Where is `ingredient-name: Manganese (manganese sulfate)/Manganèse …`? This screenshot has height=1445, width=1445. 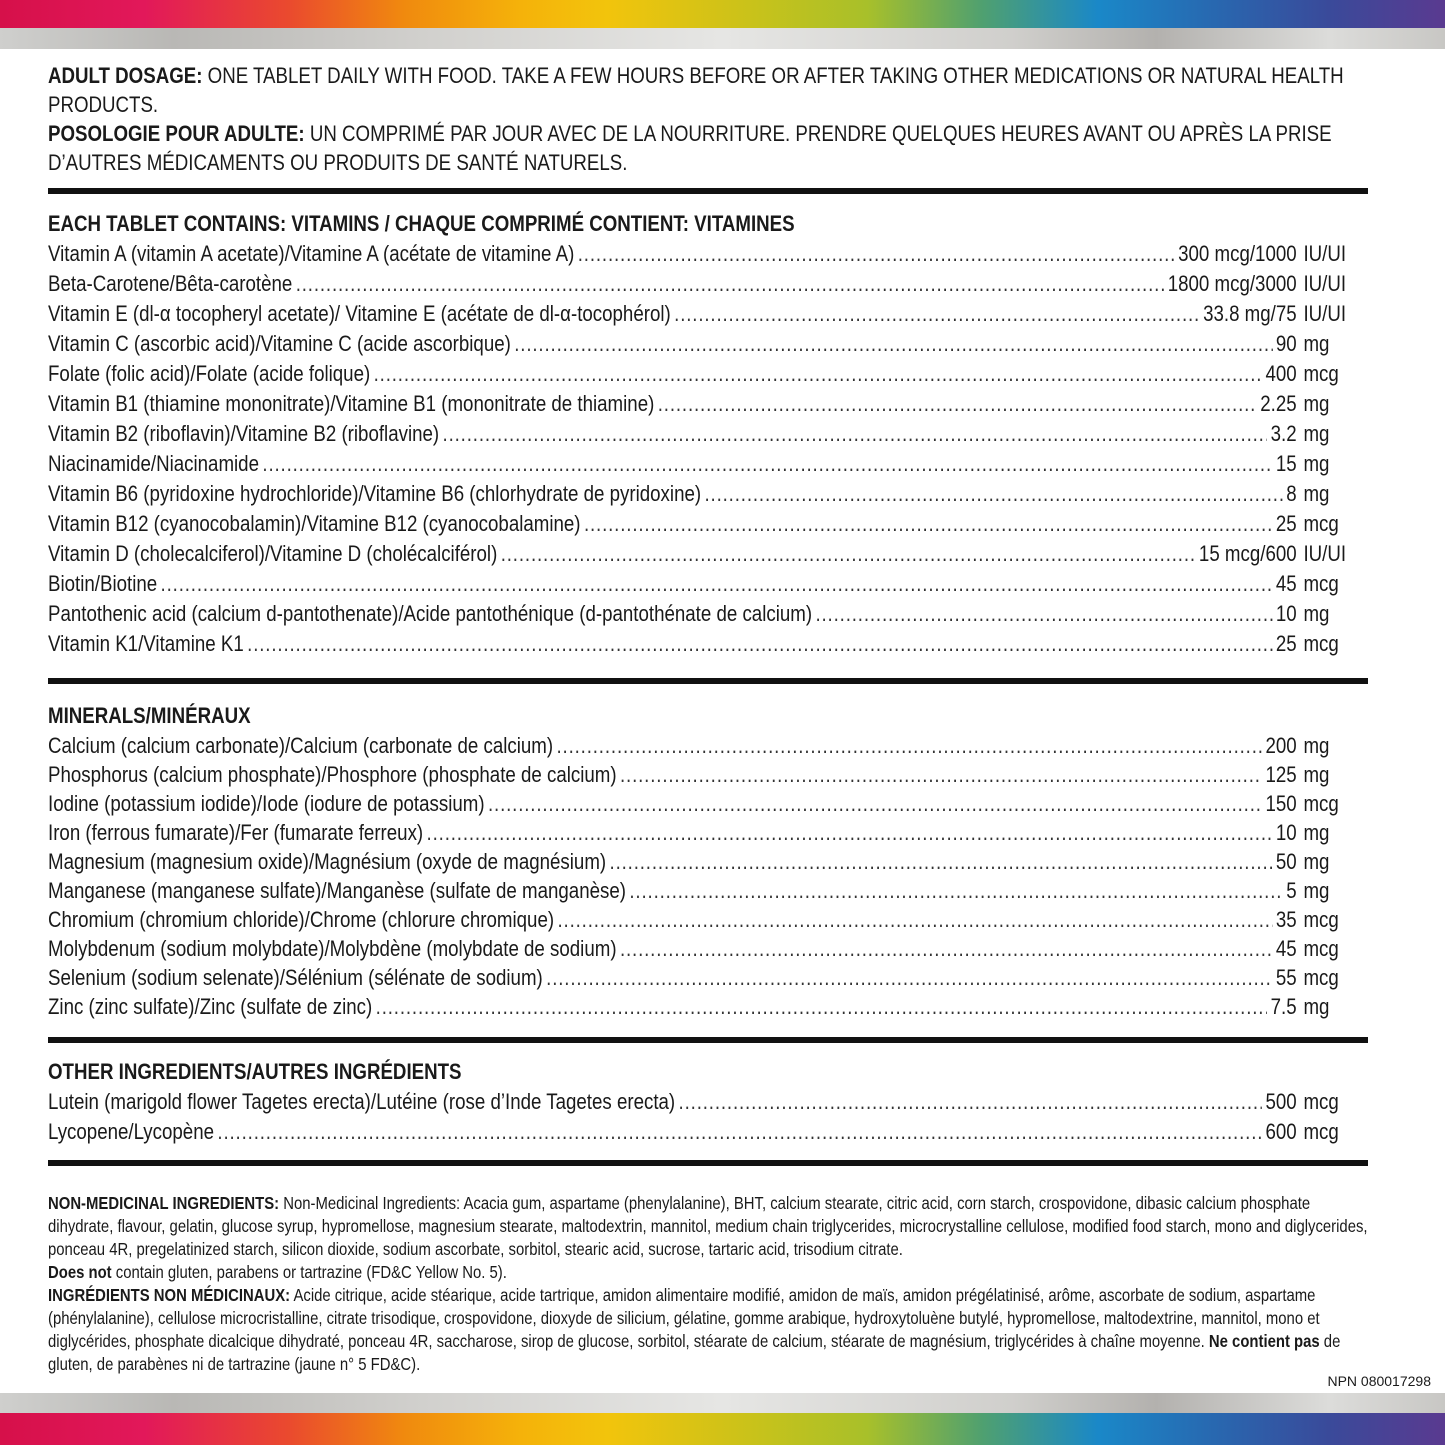 ingredient-name: Manganese (manganese sulfate)/Manganèse … is located at coordinates (337, 890).